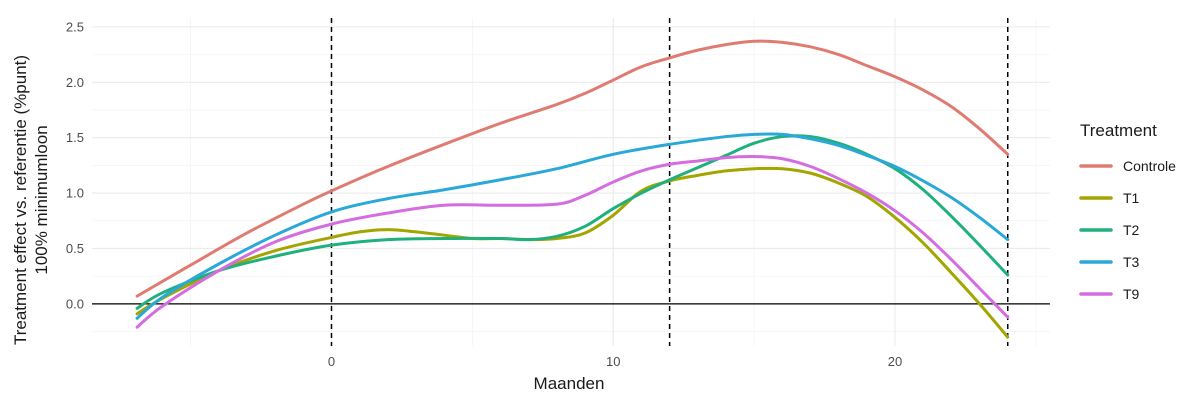 Image resolution: width=1198 pixels, height=405 pixels. Describe the element at coordinates (75, 82) in the screenshot. I see `y-tick-label: 2.0` at that location.